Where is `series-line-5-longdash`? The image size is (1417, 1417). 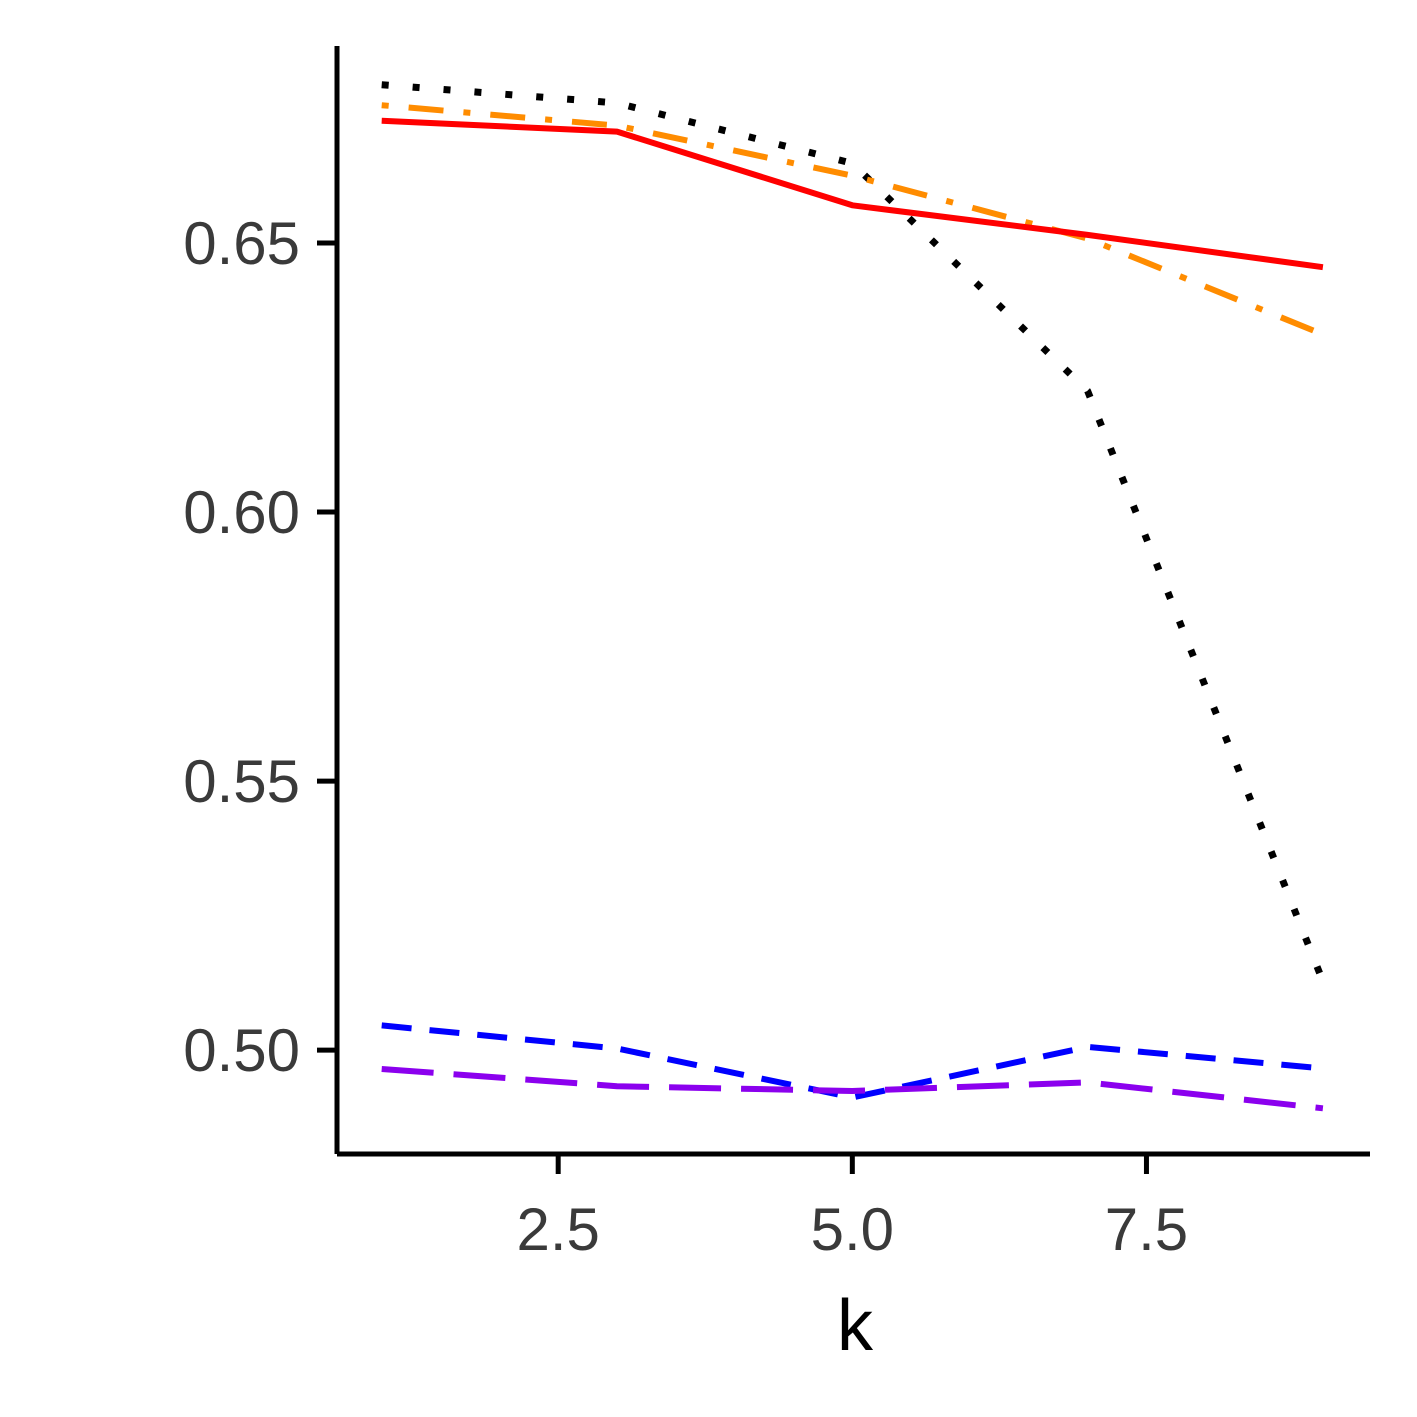
series-line-5-longdash is located at coordinates (852, 1089).